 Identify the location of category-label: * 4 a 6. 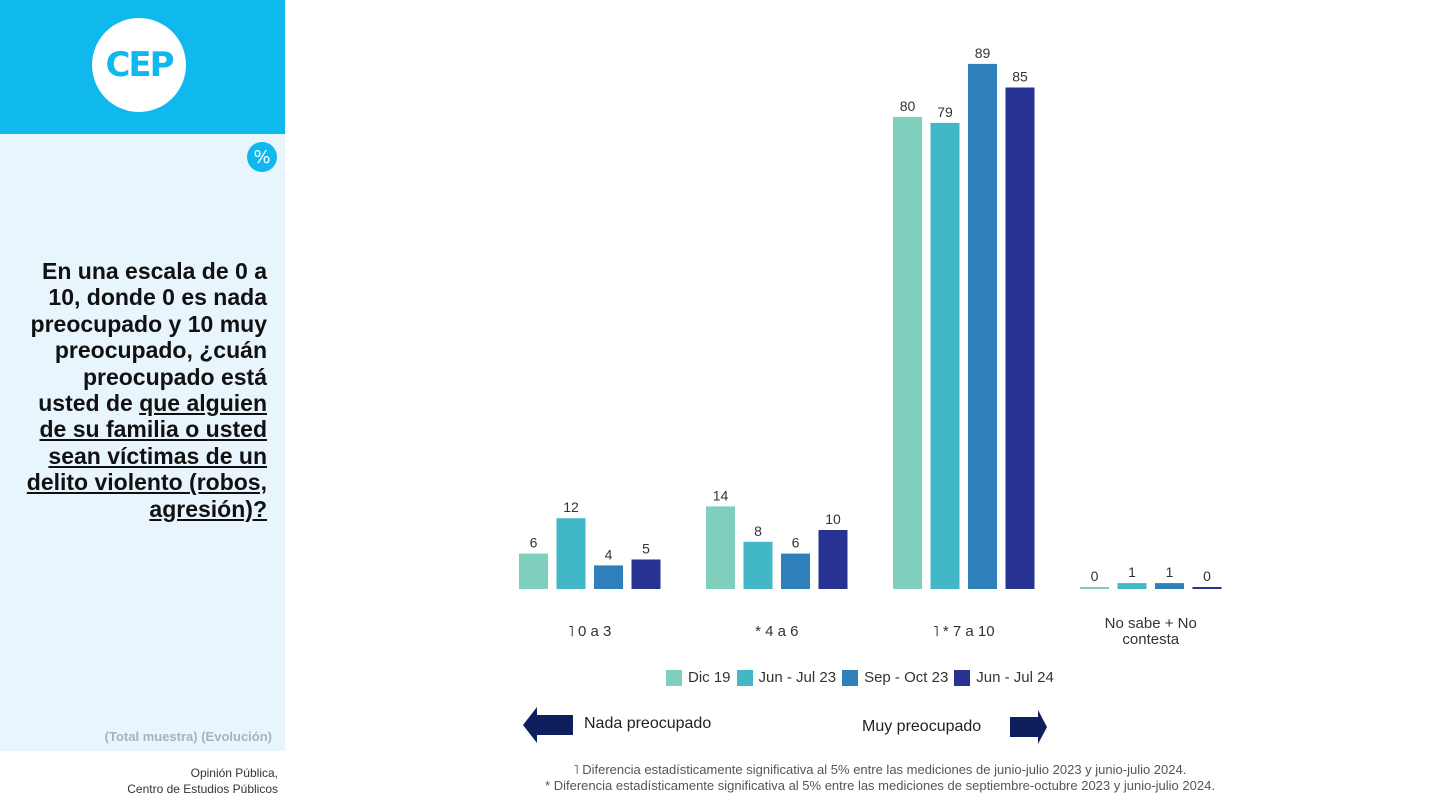
(776, 631).